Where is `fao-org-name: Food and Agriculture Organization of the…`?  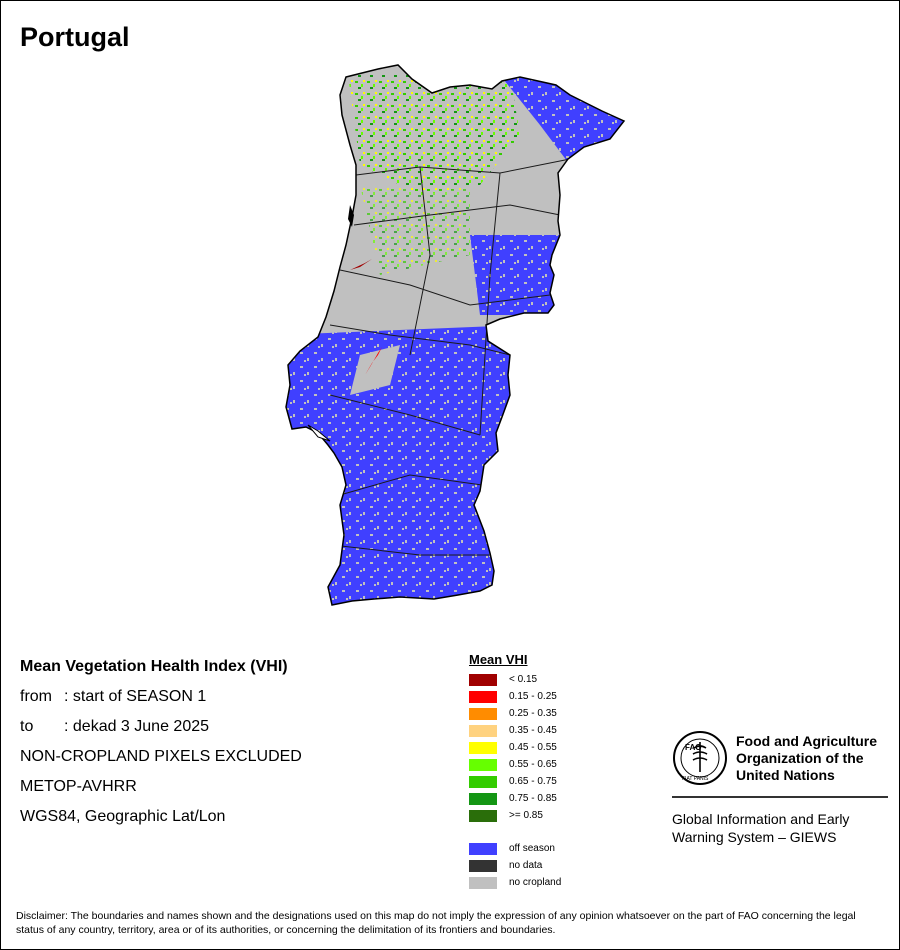
fao-org-name: Food and Agriculture Organization of the… is located at coordinates (806, 758).